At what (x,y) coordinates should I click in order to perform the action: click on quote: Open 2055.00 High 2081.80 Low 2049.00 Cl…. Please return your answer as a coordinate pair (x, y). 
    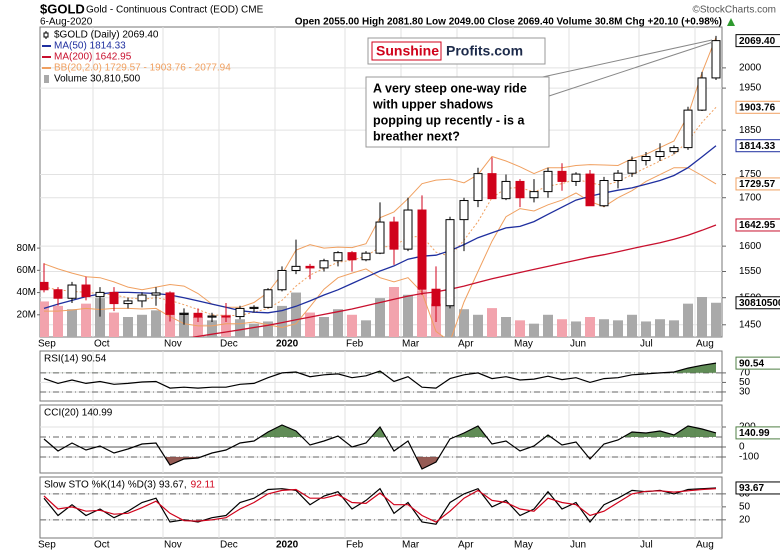
    Looking at the image, I should click on (508, 22).